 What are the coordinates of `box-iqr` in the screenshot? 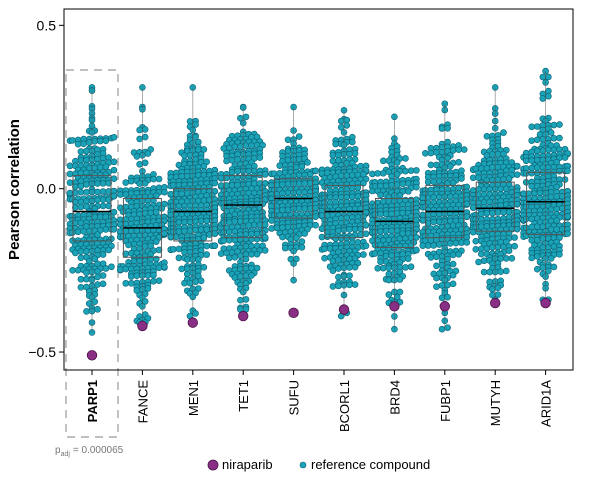 It's located at (92, 208).